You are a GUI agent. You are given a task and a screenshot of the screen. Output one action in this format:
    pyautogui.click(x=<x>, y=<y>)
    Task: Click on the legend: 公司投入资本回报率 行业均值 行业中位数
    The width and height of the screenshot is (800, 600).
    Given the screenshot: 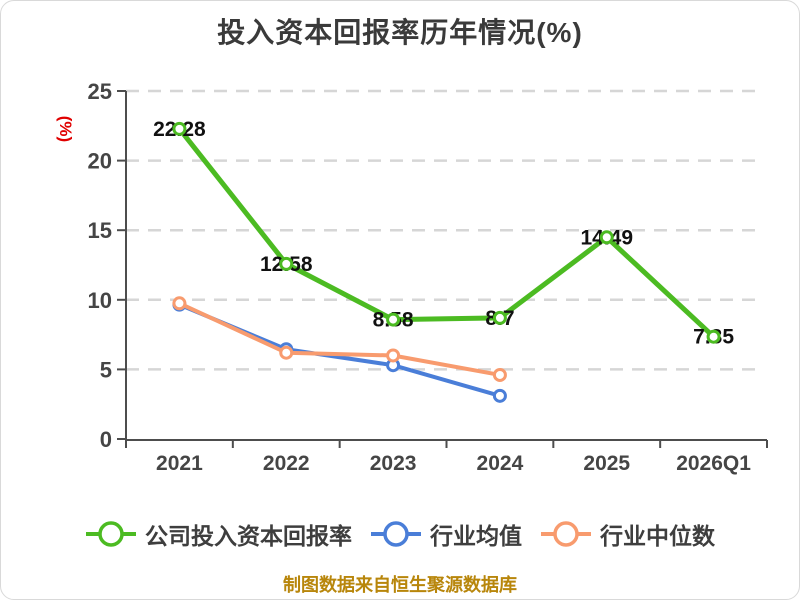 What is the action you would take?
    pyautogui.click(x=400, y=534)
    